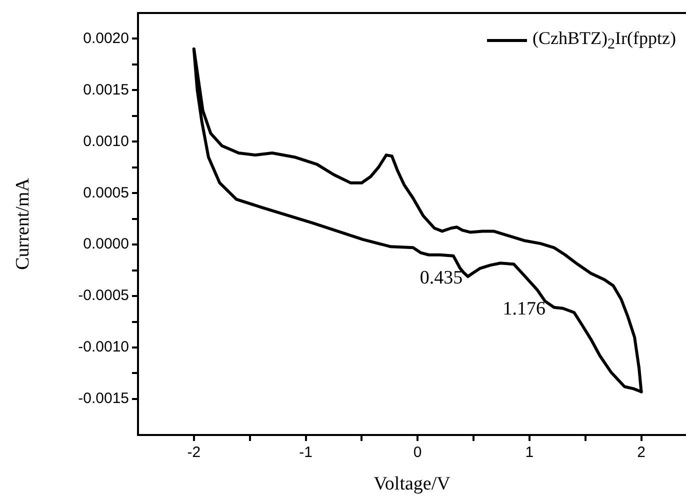 This screenshot has width=686, height=500. Describe the element at coordinates (641, 453) in the screenshot. I see `x-tick-label: 2` at that location.